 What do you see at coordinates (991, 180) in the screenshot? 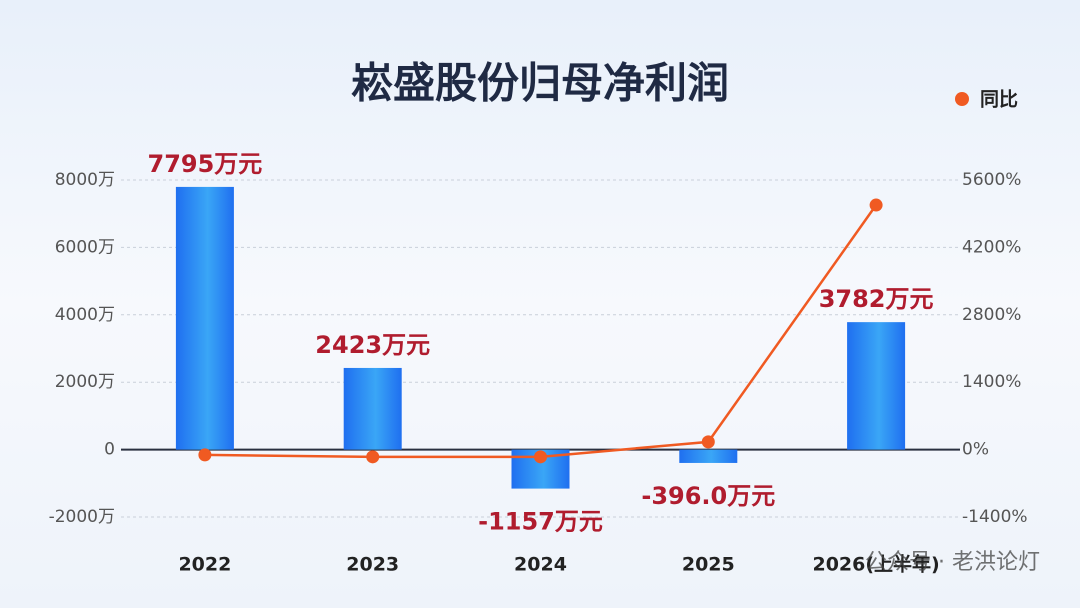
I see `y2-tick-label: 5600%` at bounding box center [991, 180].